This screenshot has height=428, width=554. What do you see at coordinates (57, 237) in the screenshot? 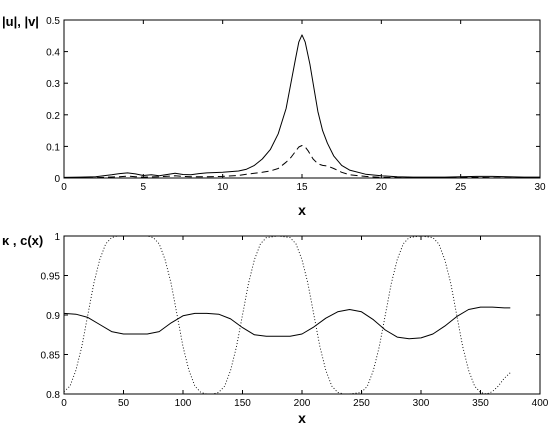
I see `bottom-y-tick-label: 1` at bounding box center [57, 237].